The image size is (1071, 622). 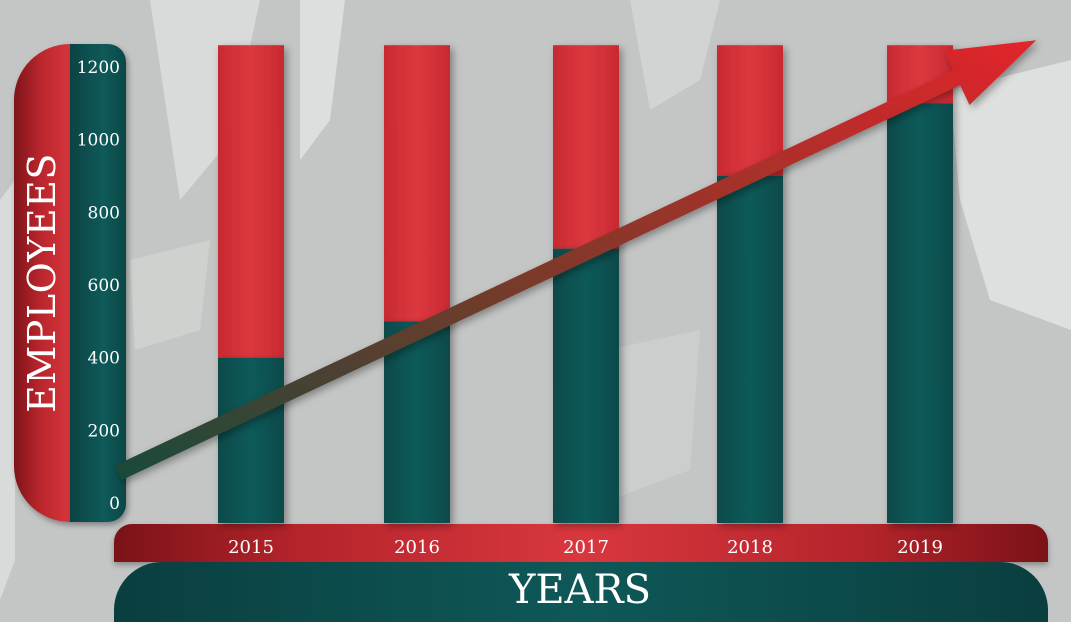 I want to click on x-axis-title: YEARS, so click(x=580, y=590).